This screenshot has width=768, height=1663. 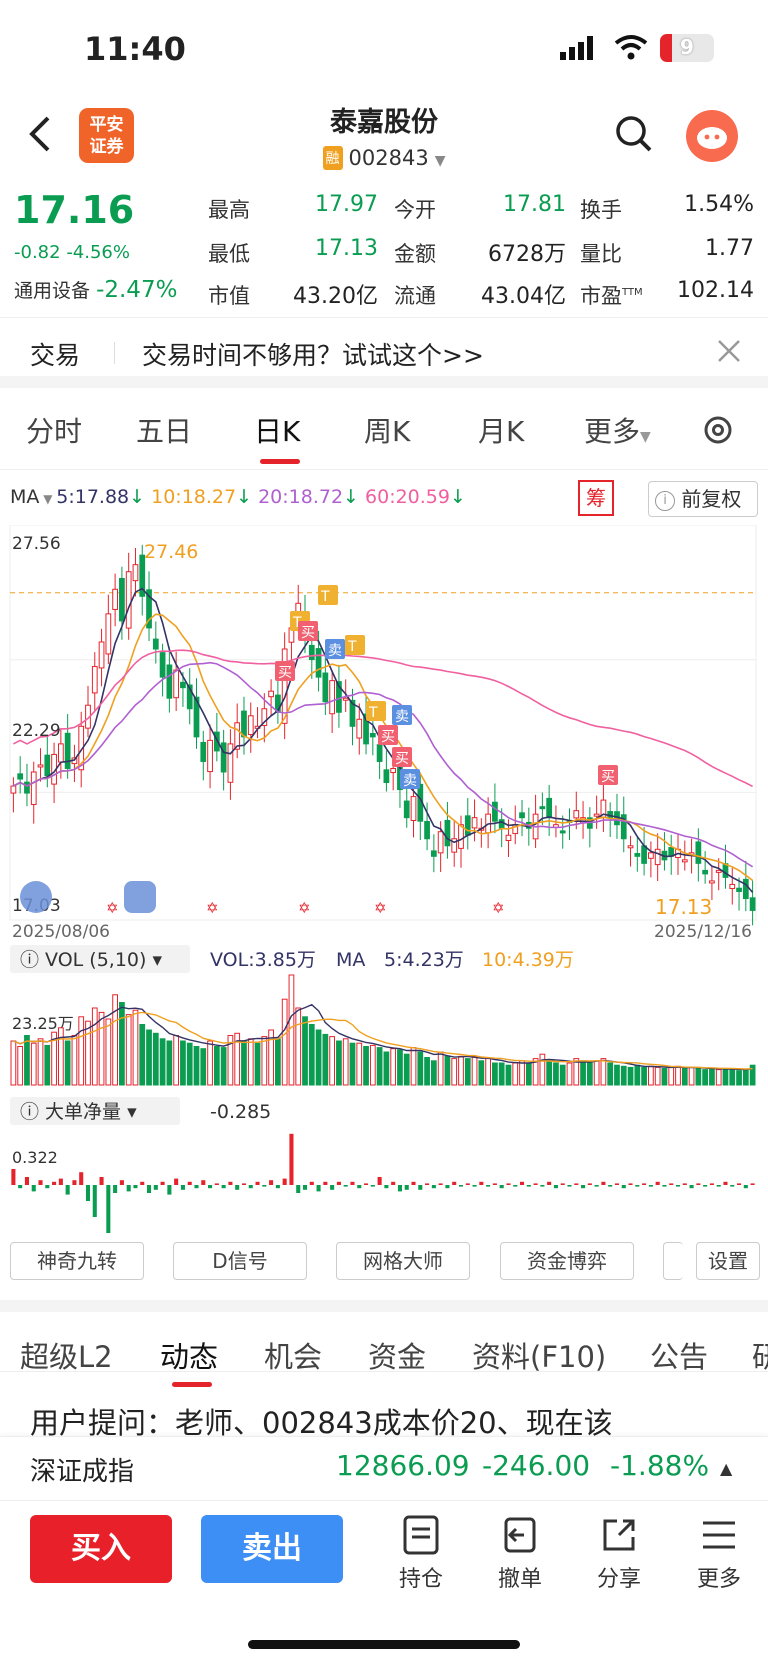 What do you see at coordinates (66, 1357) in the screenshot?
I see `tab-super-l2: 超级L2` at bounding box center [66, 1357].